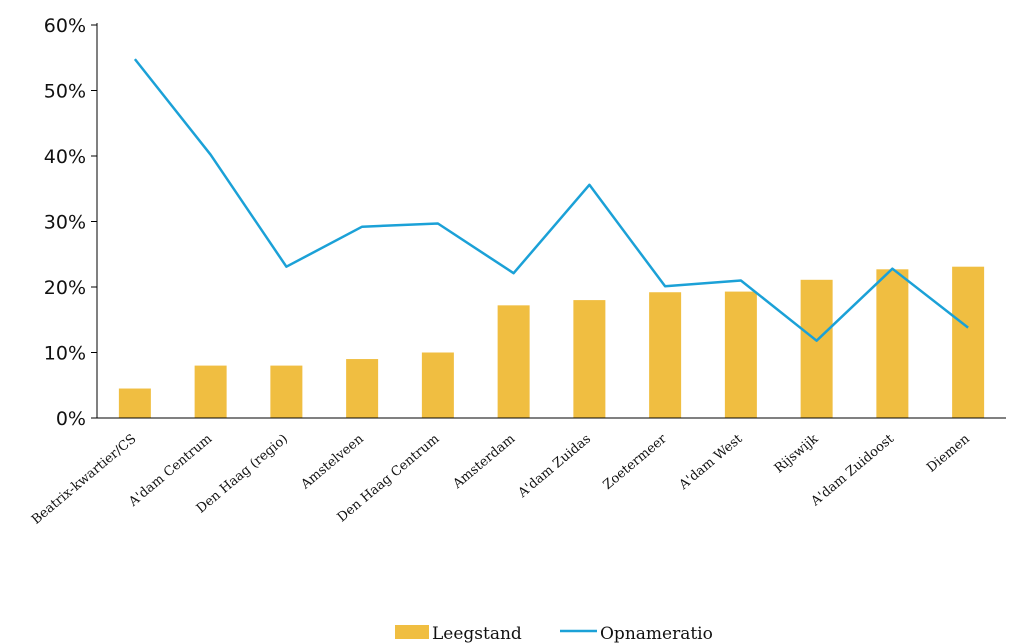 The image size is (1015, 643). I want to click on y-tick-label: 50%, so click(65, 92).